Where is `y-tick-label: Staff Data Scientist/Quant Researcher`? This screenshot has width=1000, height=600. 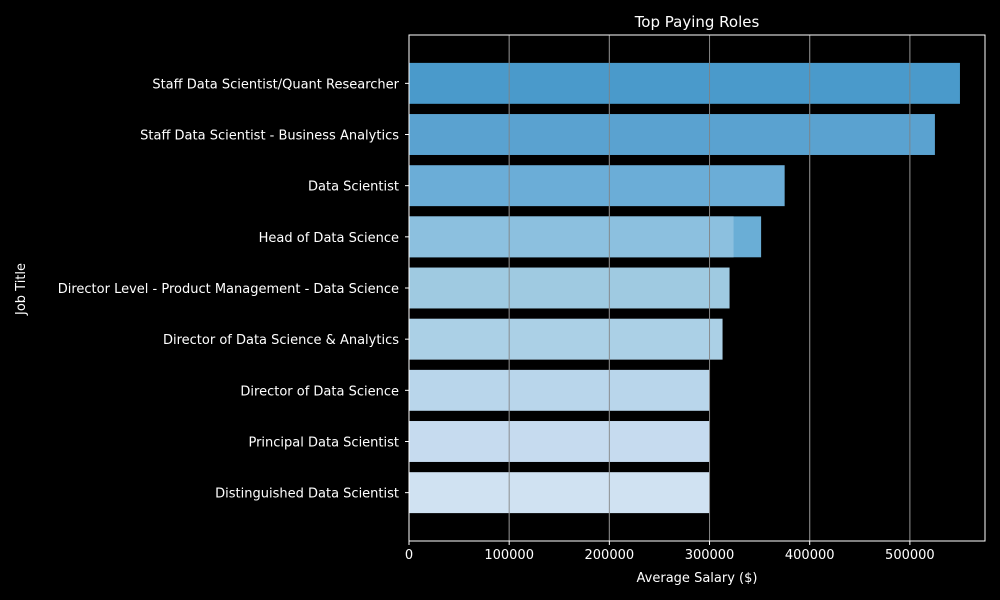
y-tick-label: Staff Data Scientist/Quant Researcher is located at coordinates (275, 84).